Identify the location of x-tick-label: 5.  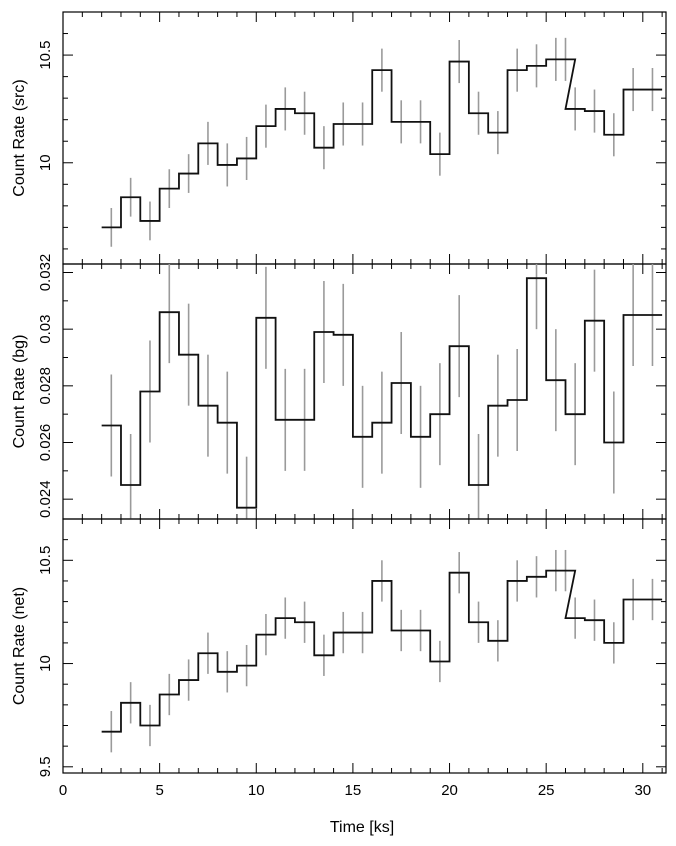
(159, 790).